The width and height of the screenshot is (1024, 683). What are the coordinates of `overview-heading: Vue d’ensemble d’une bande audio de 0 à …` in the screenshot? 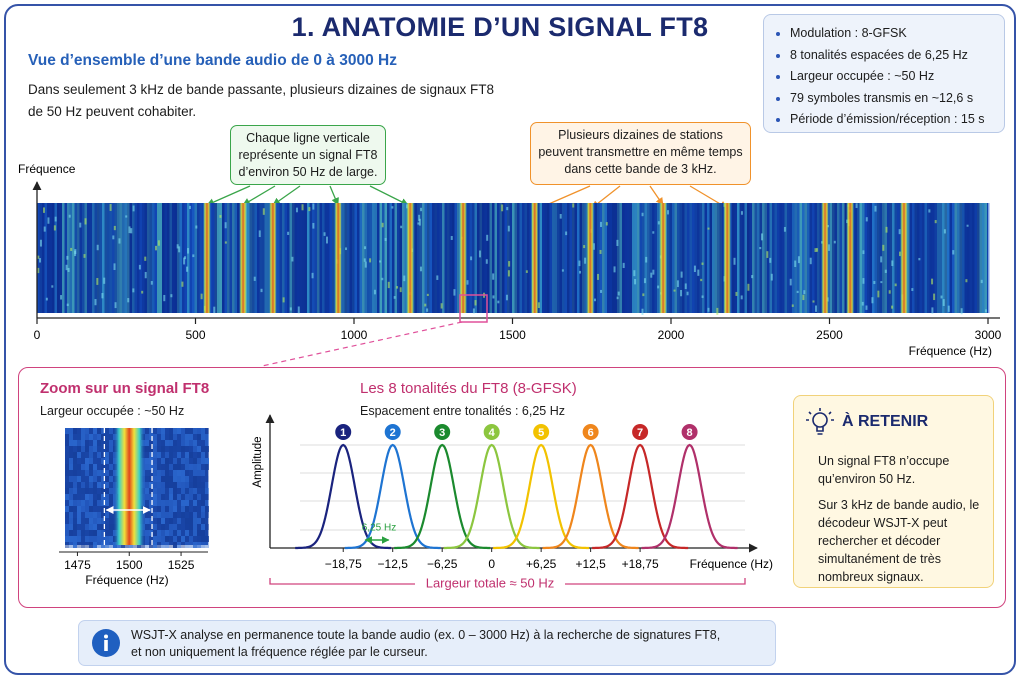 It's located at (212, 60).